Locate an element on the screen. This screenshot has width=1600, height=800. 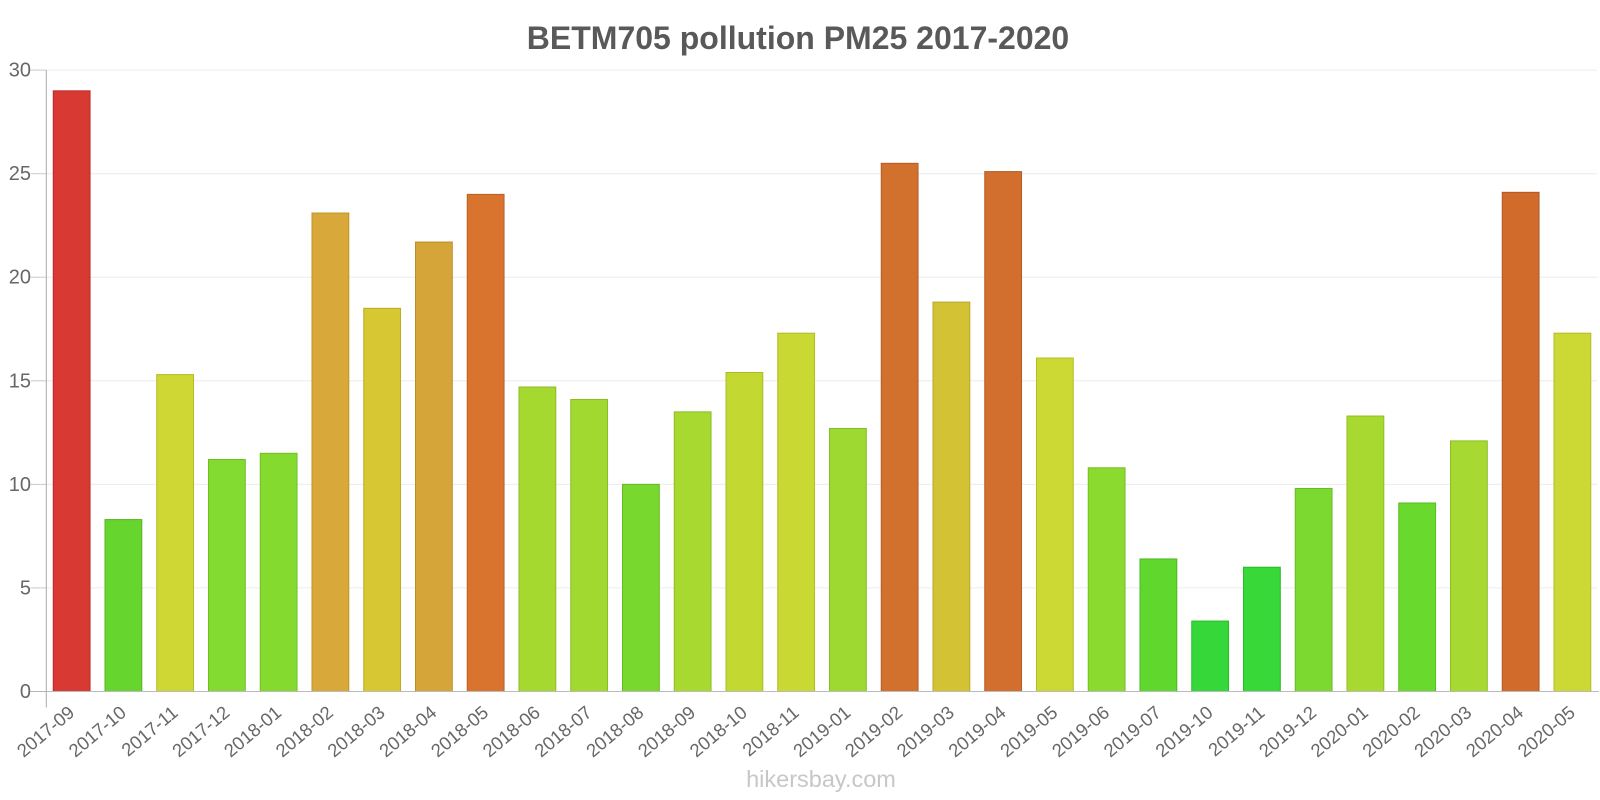
svg-text: 10 is located at coordinates (20, 485).